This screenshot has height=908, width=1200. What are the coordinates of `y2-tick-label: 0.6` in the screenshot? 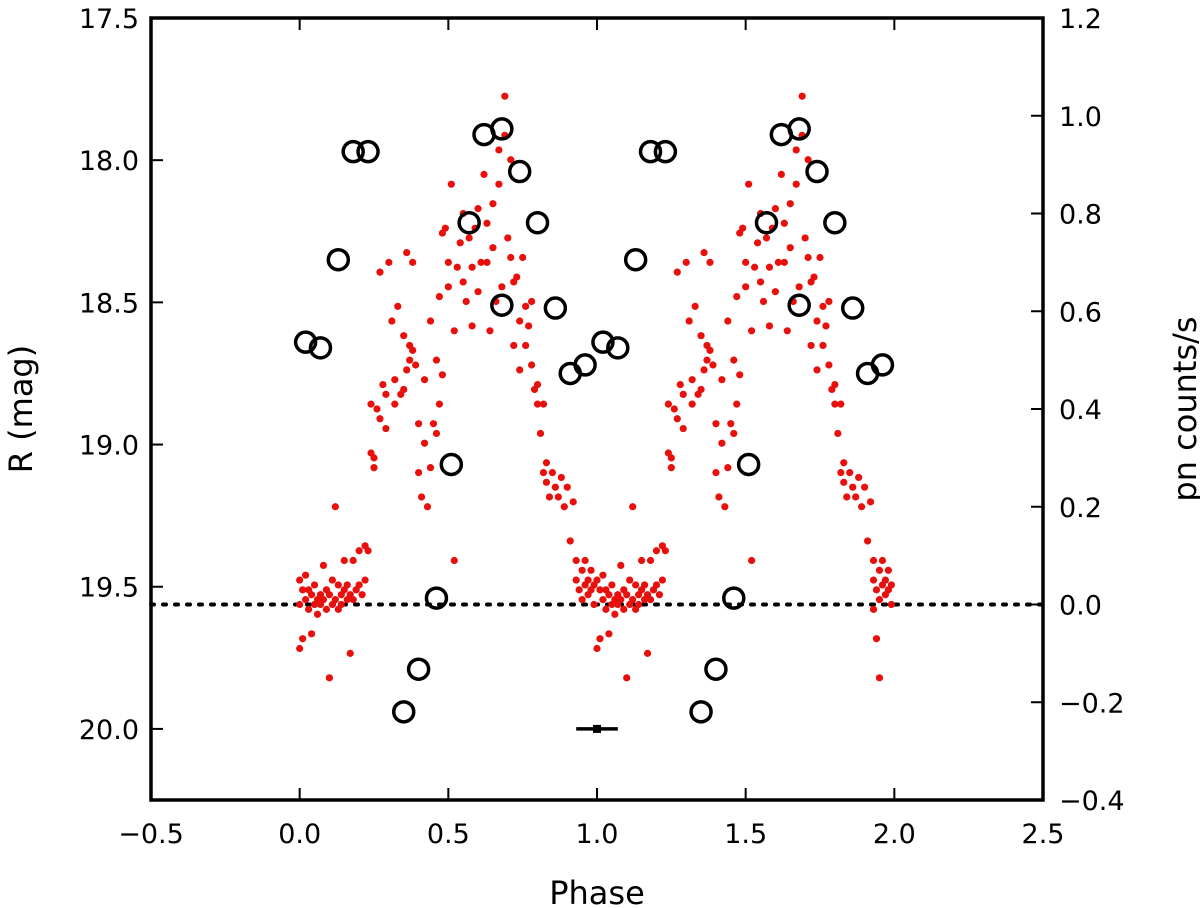 It's located at (1080, 312).